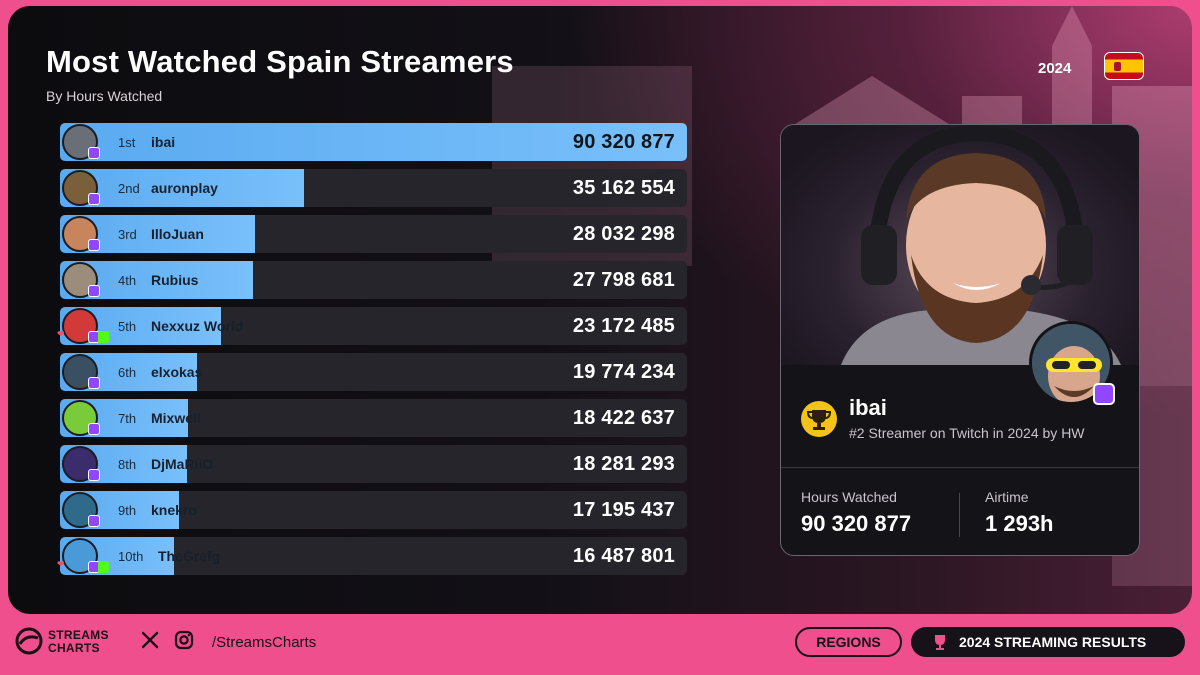  Describe the element at coordinates (175, 280) in the screenshot. I see `streamer-name: Rubius` at that location.